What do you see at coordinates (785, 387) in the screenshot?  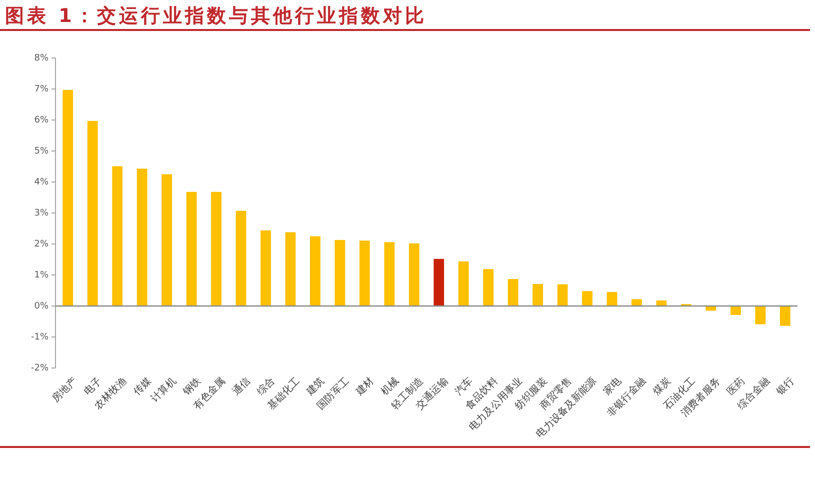 I see `x-tick-label: 银行` at bounding box center [785, 387].